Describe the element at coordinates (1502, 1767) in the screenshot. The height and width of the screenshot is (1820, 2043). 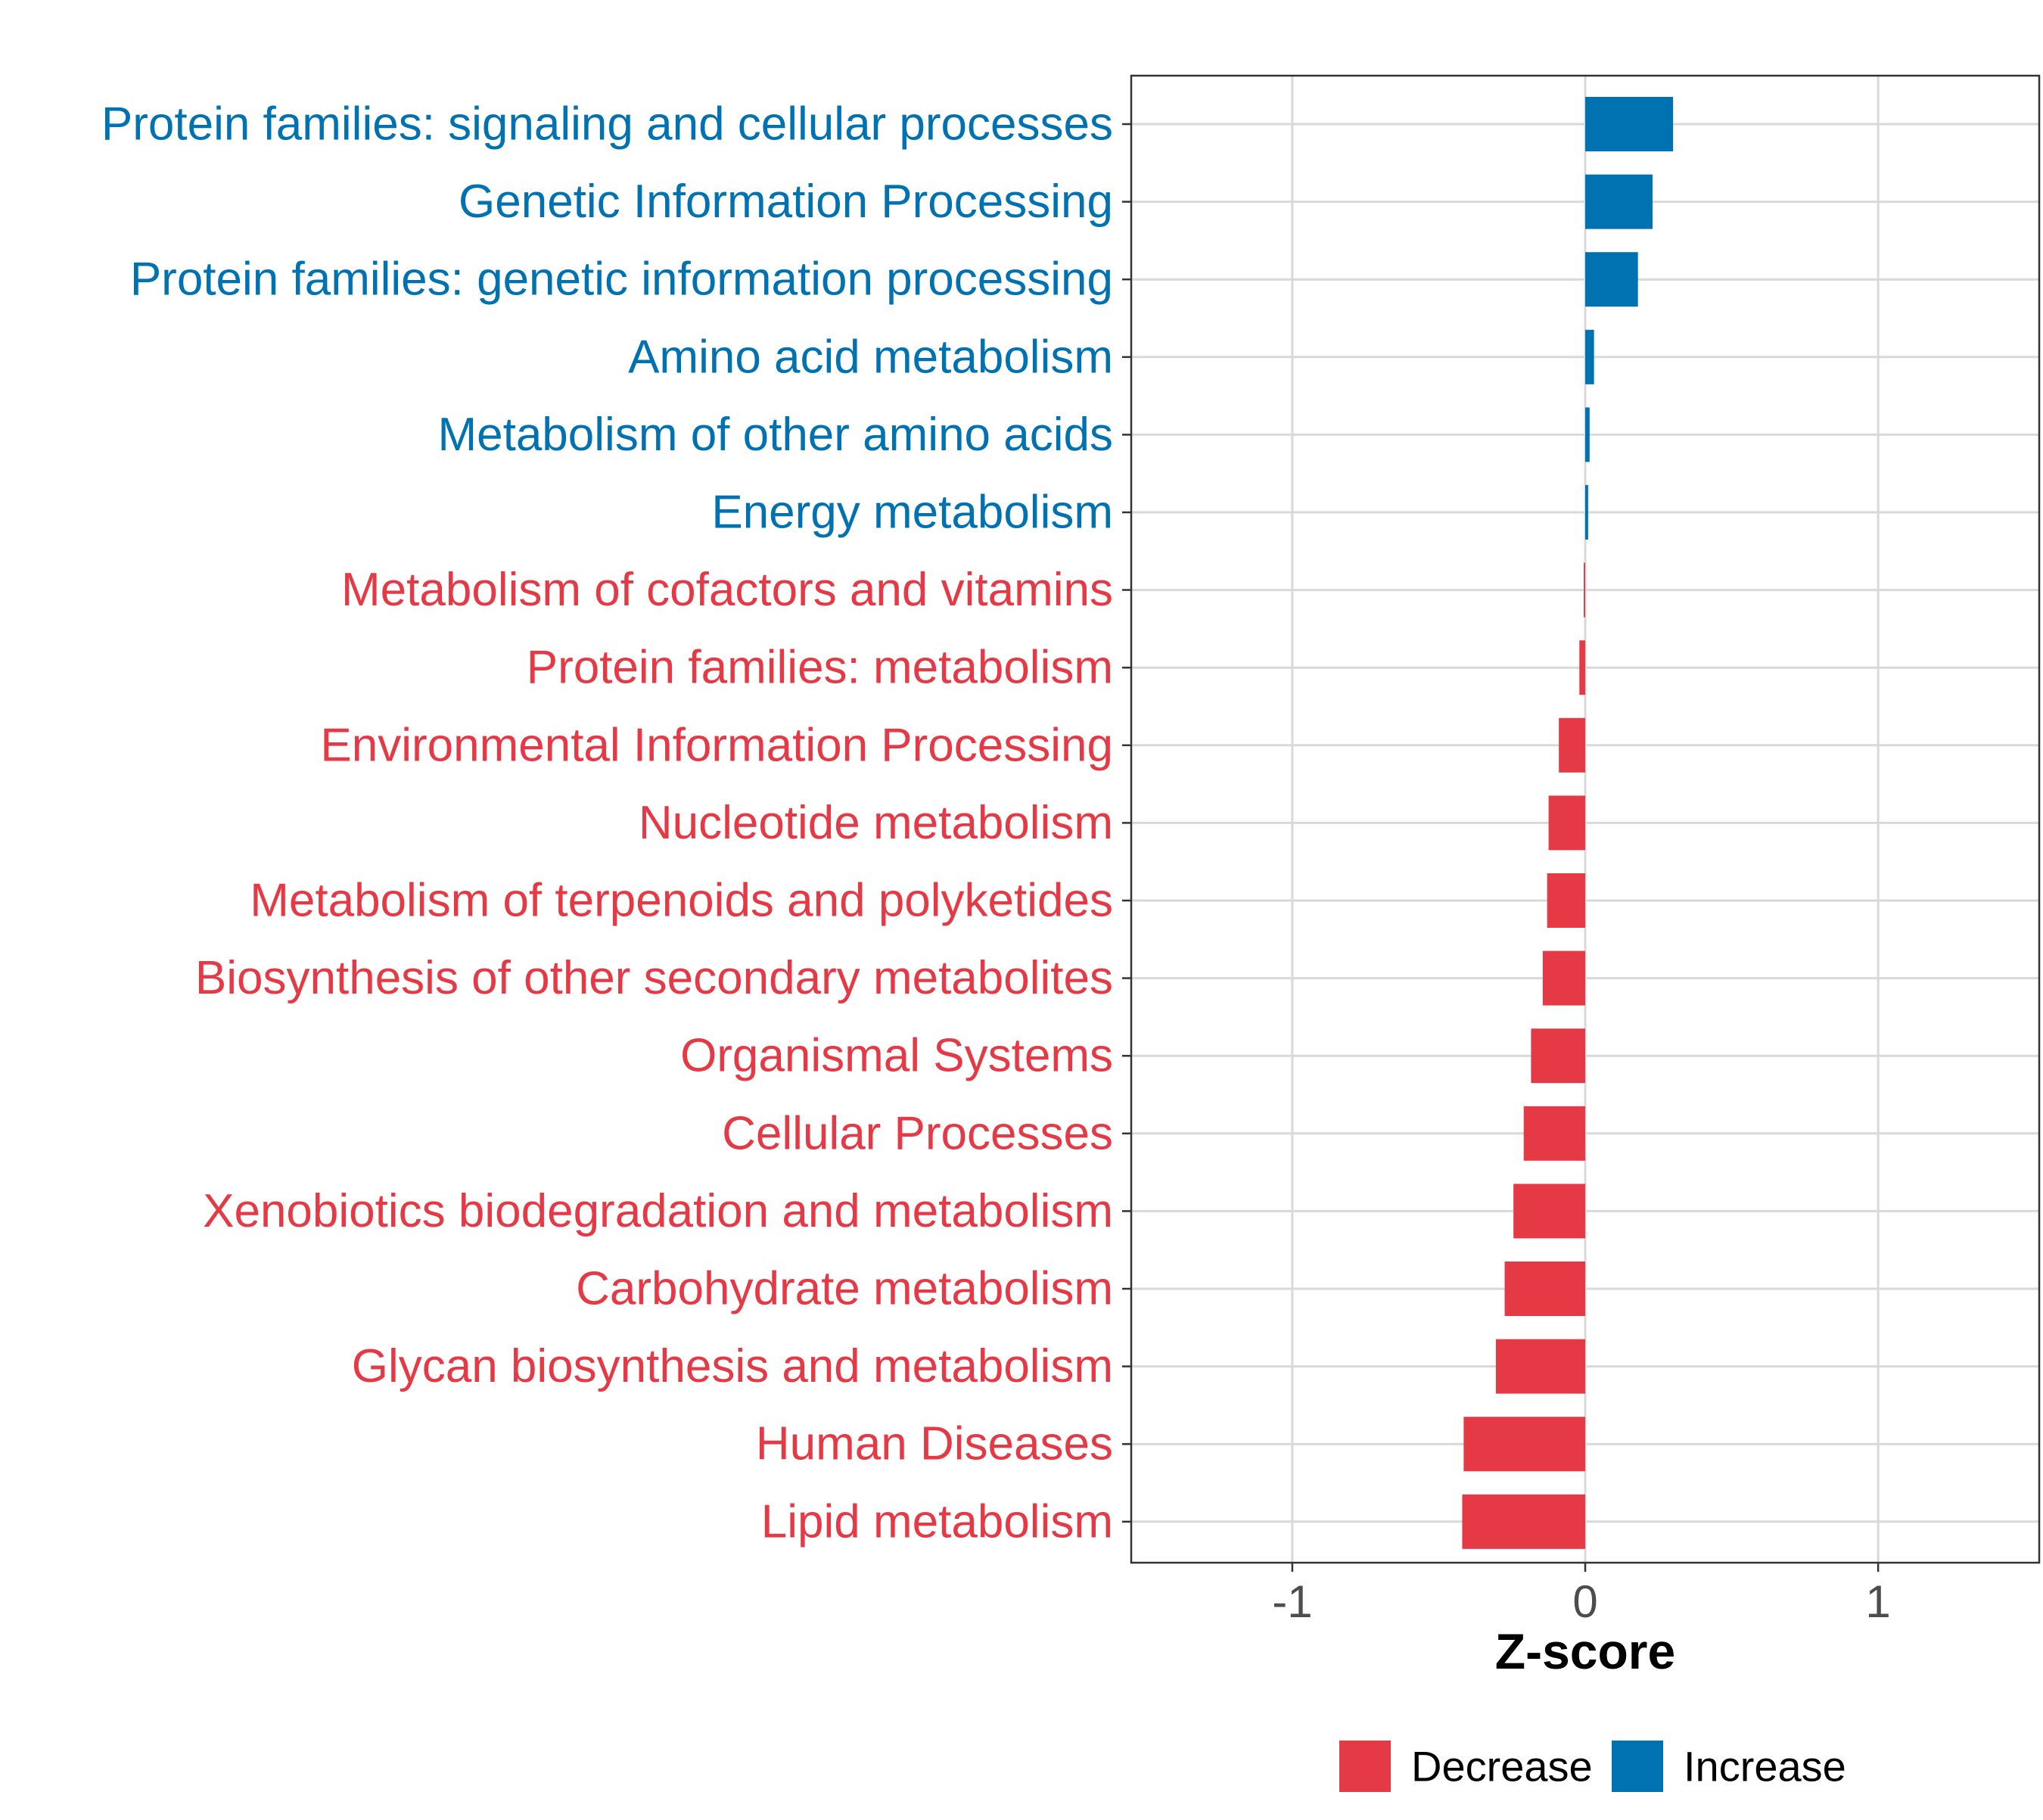
I see `legend-label: Decrease` at that location.